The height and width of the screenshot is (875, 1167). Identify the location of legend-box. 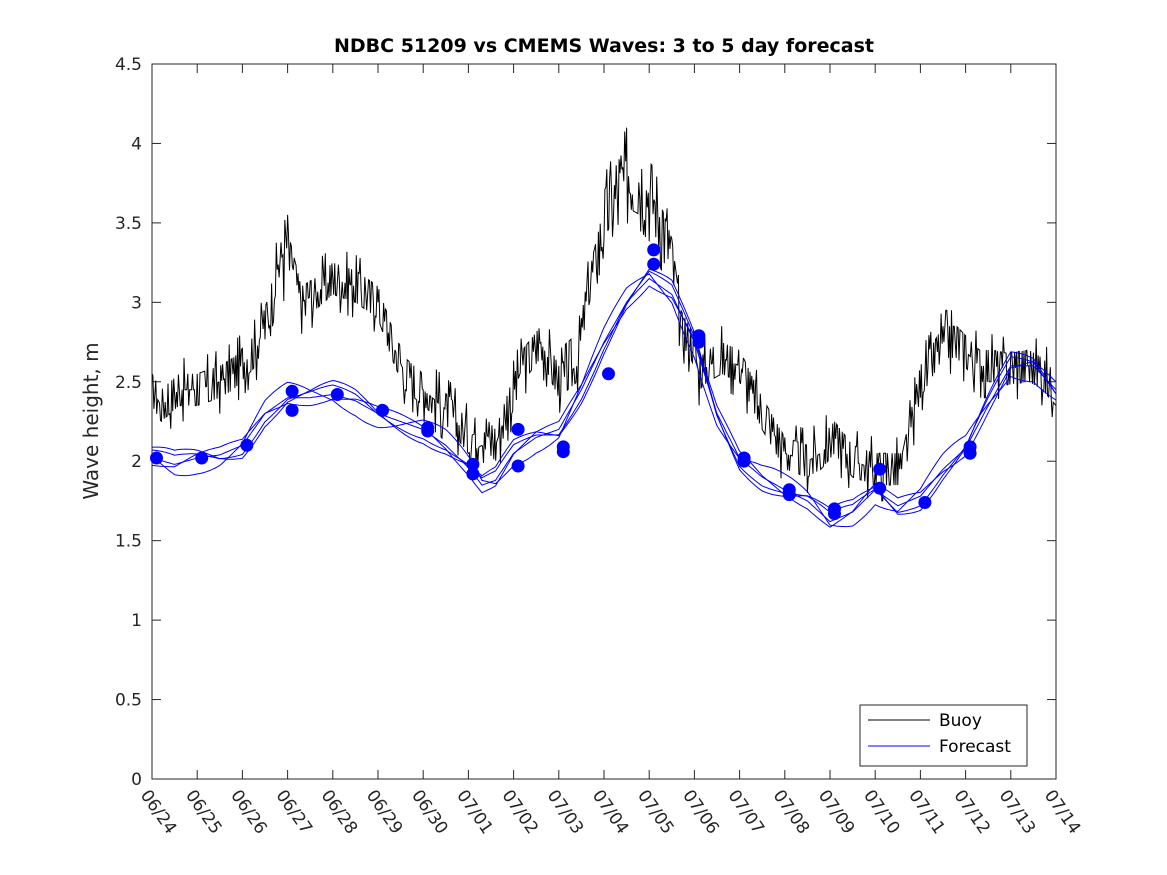
(943, 735).